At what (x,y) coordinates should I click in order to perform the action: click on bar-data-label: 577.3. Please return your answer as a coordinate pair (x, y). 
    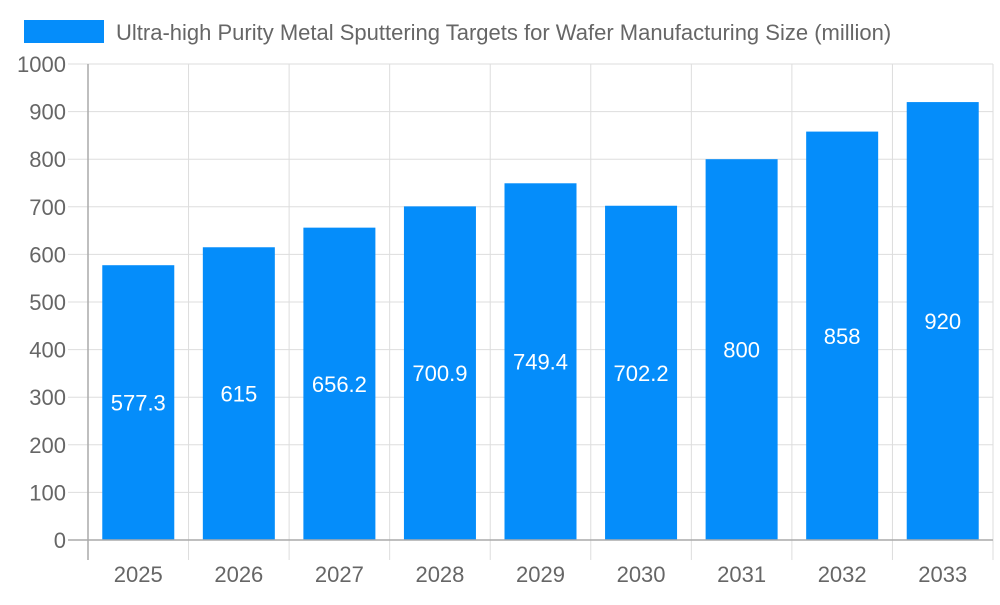
    Looking at the image, I should click on (138, 403).